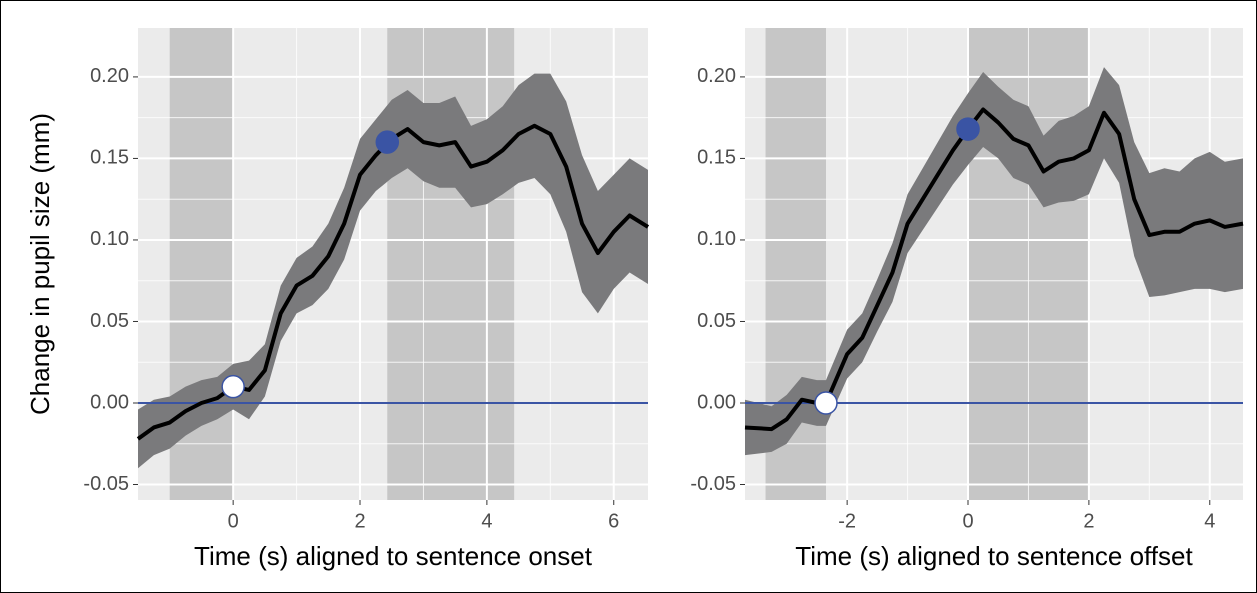  I want to click on x-axis-title: Time (s) aligned to sentence onset, so click(393, 556).